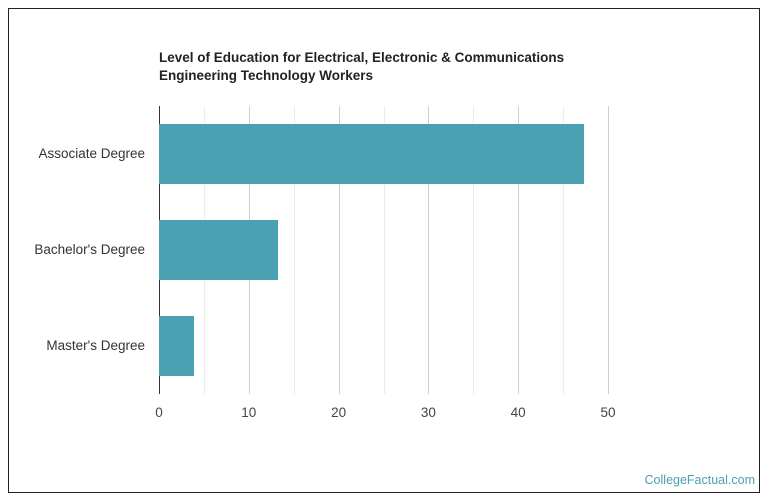 The width and height of the screenshot is (770, 503). Describe the element at coordinates (91, 153) in the screenshot. I see `category-label: Associate Degree` at that location.